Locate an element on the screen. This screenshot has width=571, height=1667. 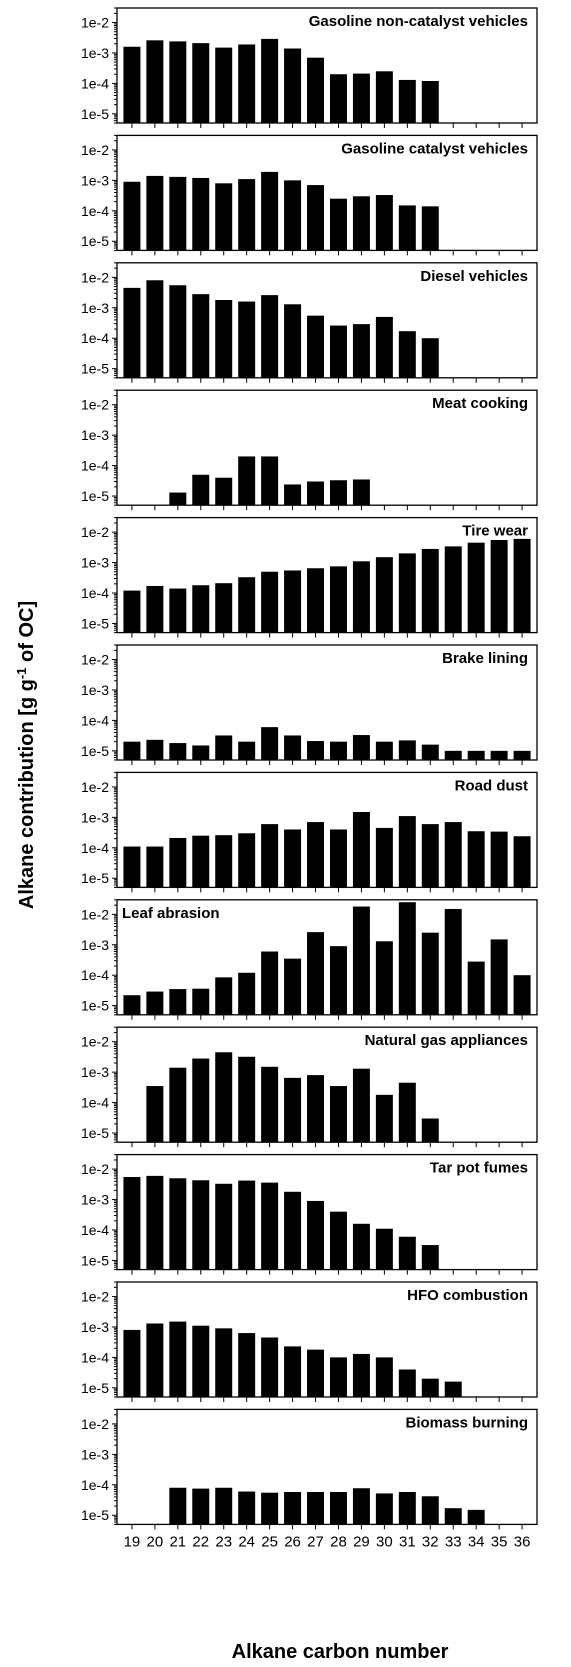
panel-title: Leaf abrasion is located at coordinates (171, 913).